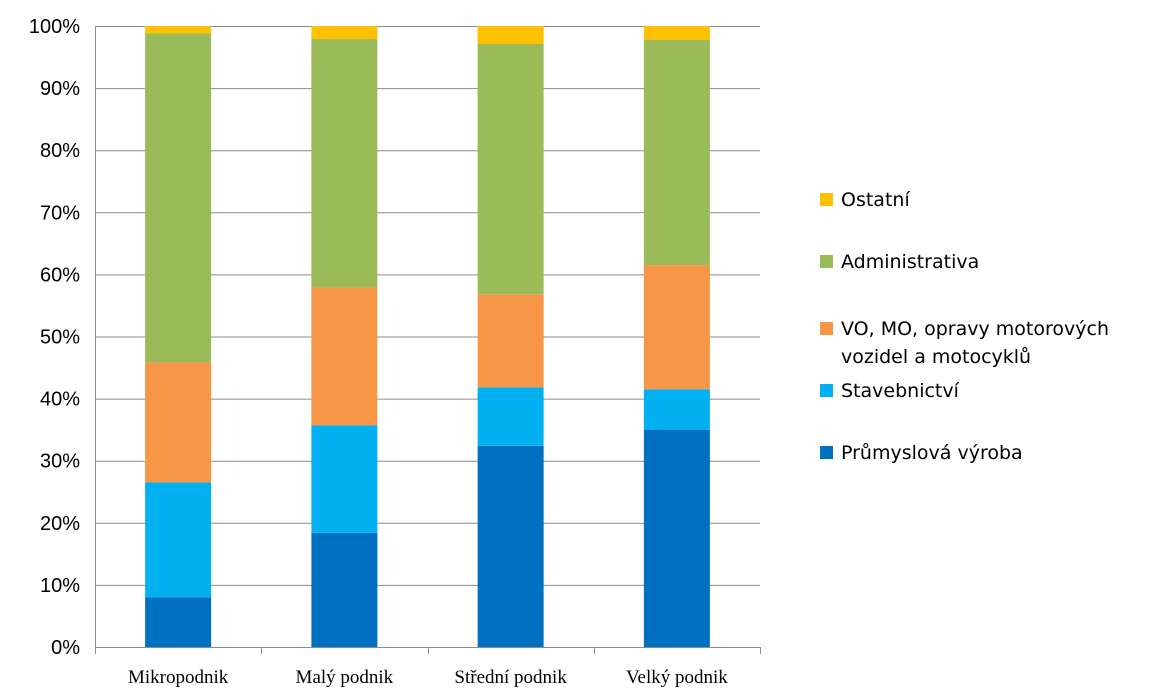 The width and height of the screenshot is (1154, 689). I want to click on y-tick-label: 80%, so click(60, 151).